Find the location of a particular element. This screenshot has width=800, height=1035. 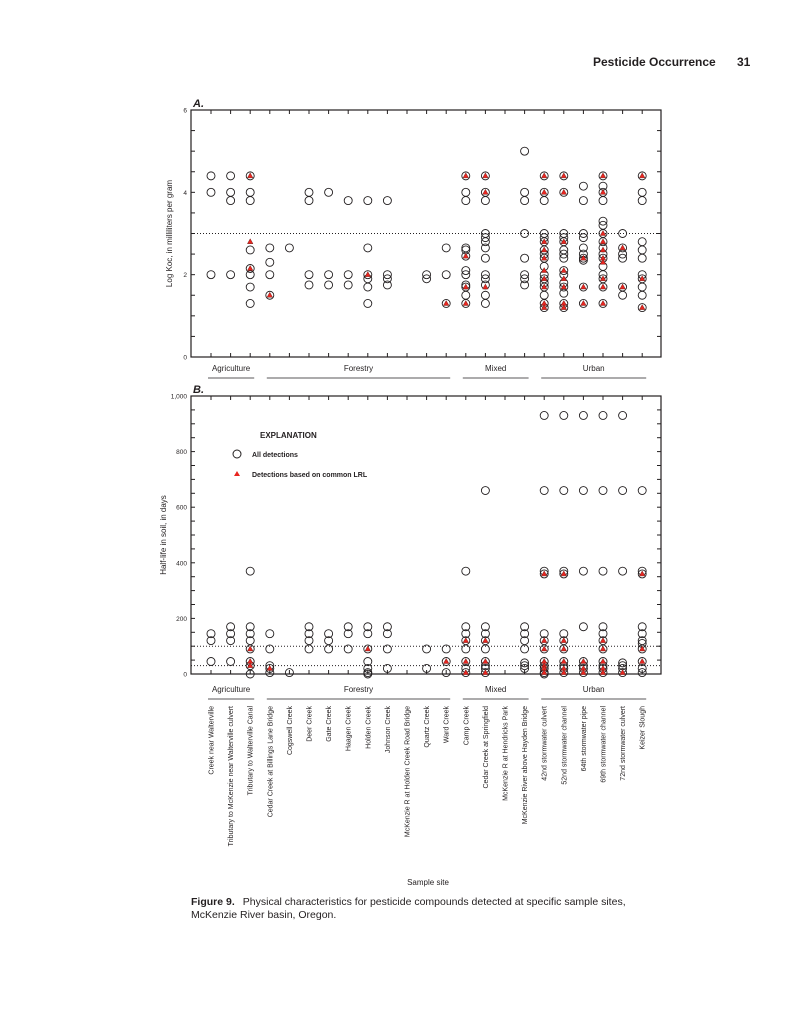

legend-item: Detections based on common LRL is located at coordinates (310, 475).